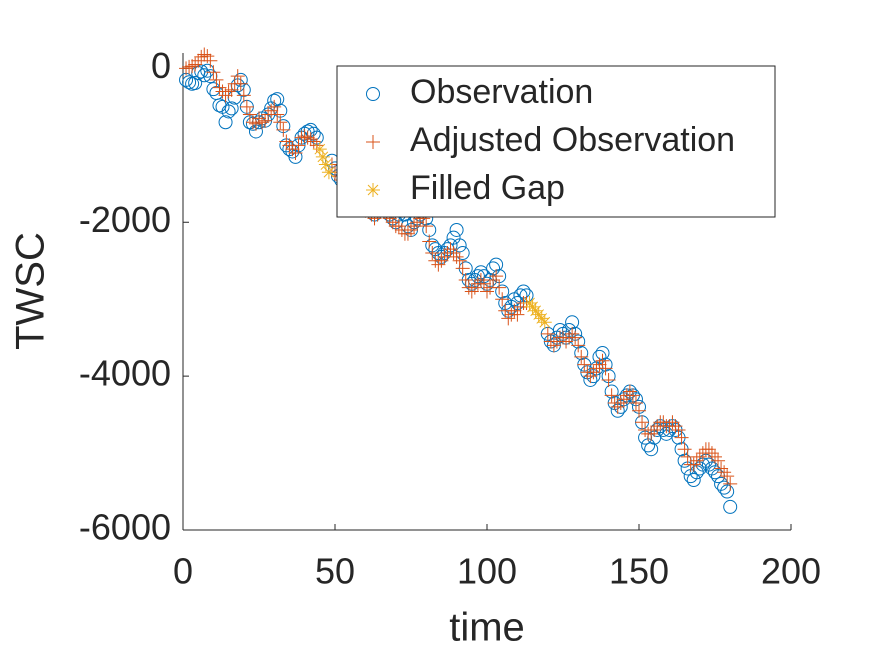 The width and height of the screenshot is (875, 656). I want to click on x-axis-title: time, so click(487, 628).